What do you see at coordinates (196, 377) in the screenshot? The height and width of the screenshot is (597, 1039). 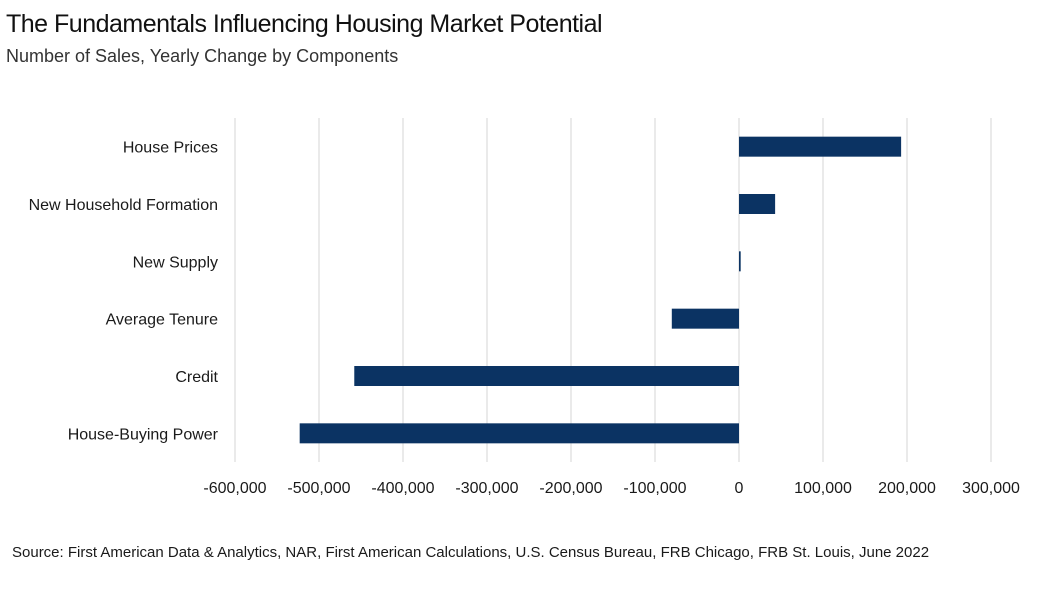 I see `category-label: Credit` at bounding box center [196, 377].